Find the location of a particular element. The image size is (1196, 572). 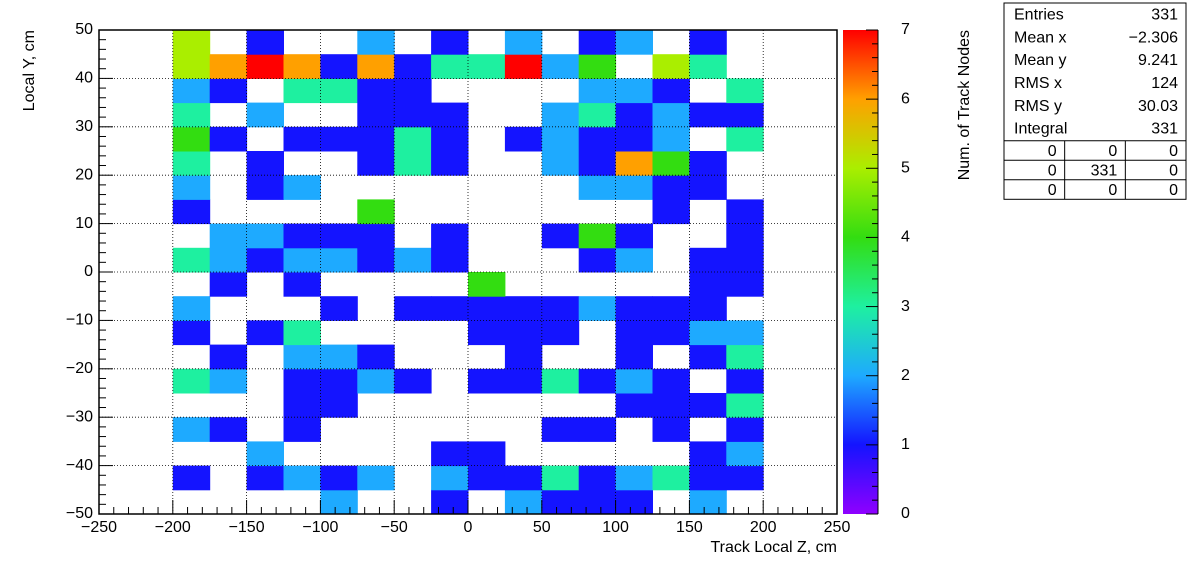

stats-value: −2.306 is located at coordinates (1153, 37).